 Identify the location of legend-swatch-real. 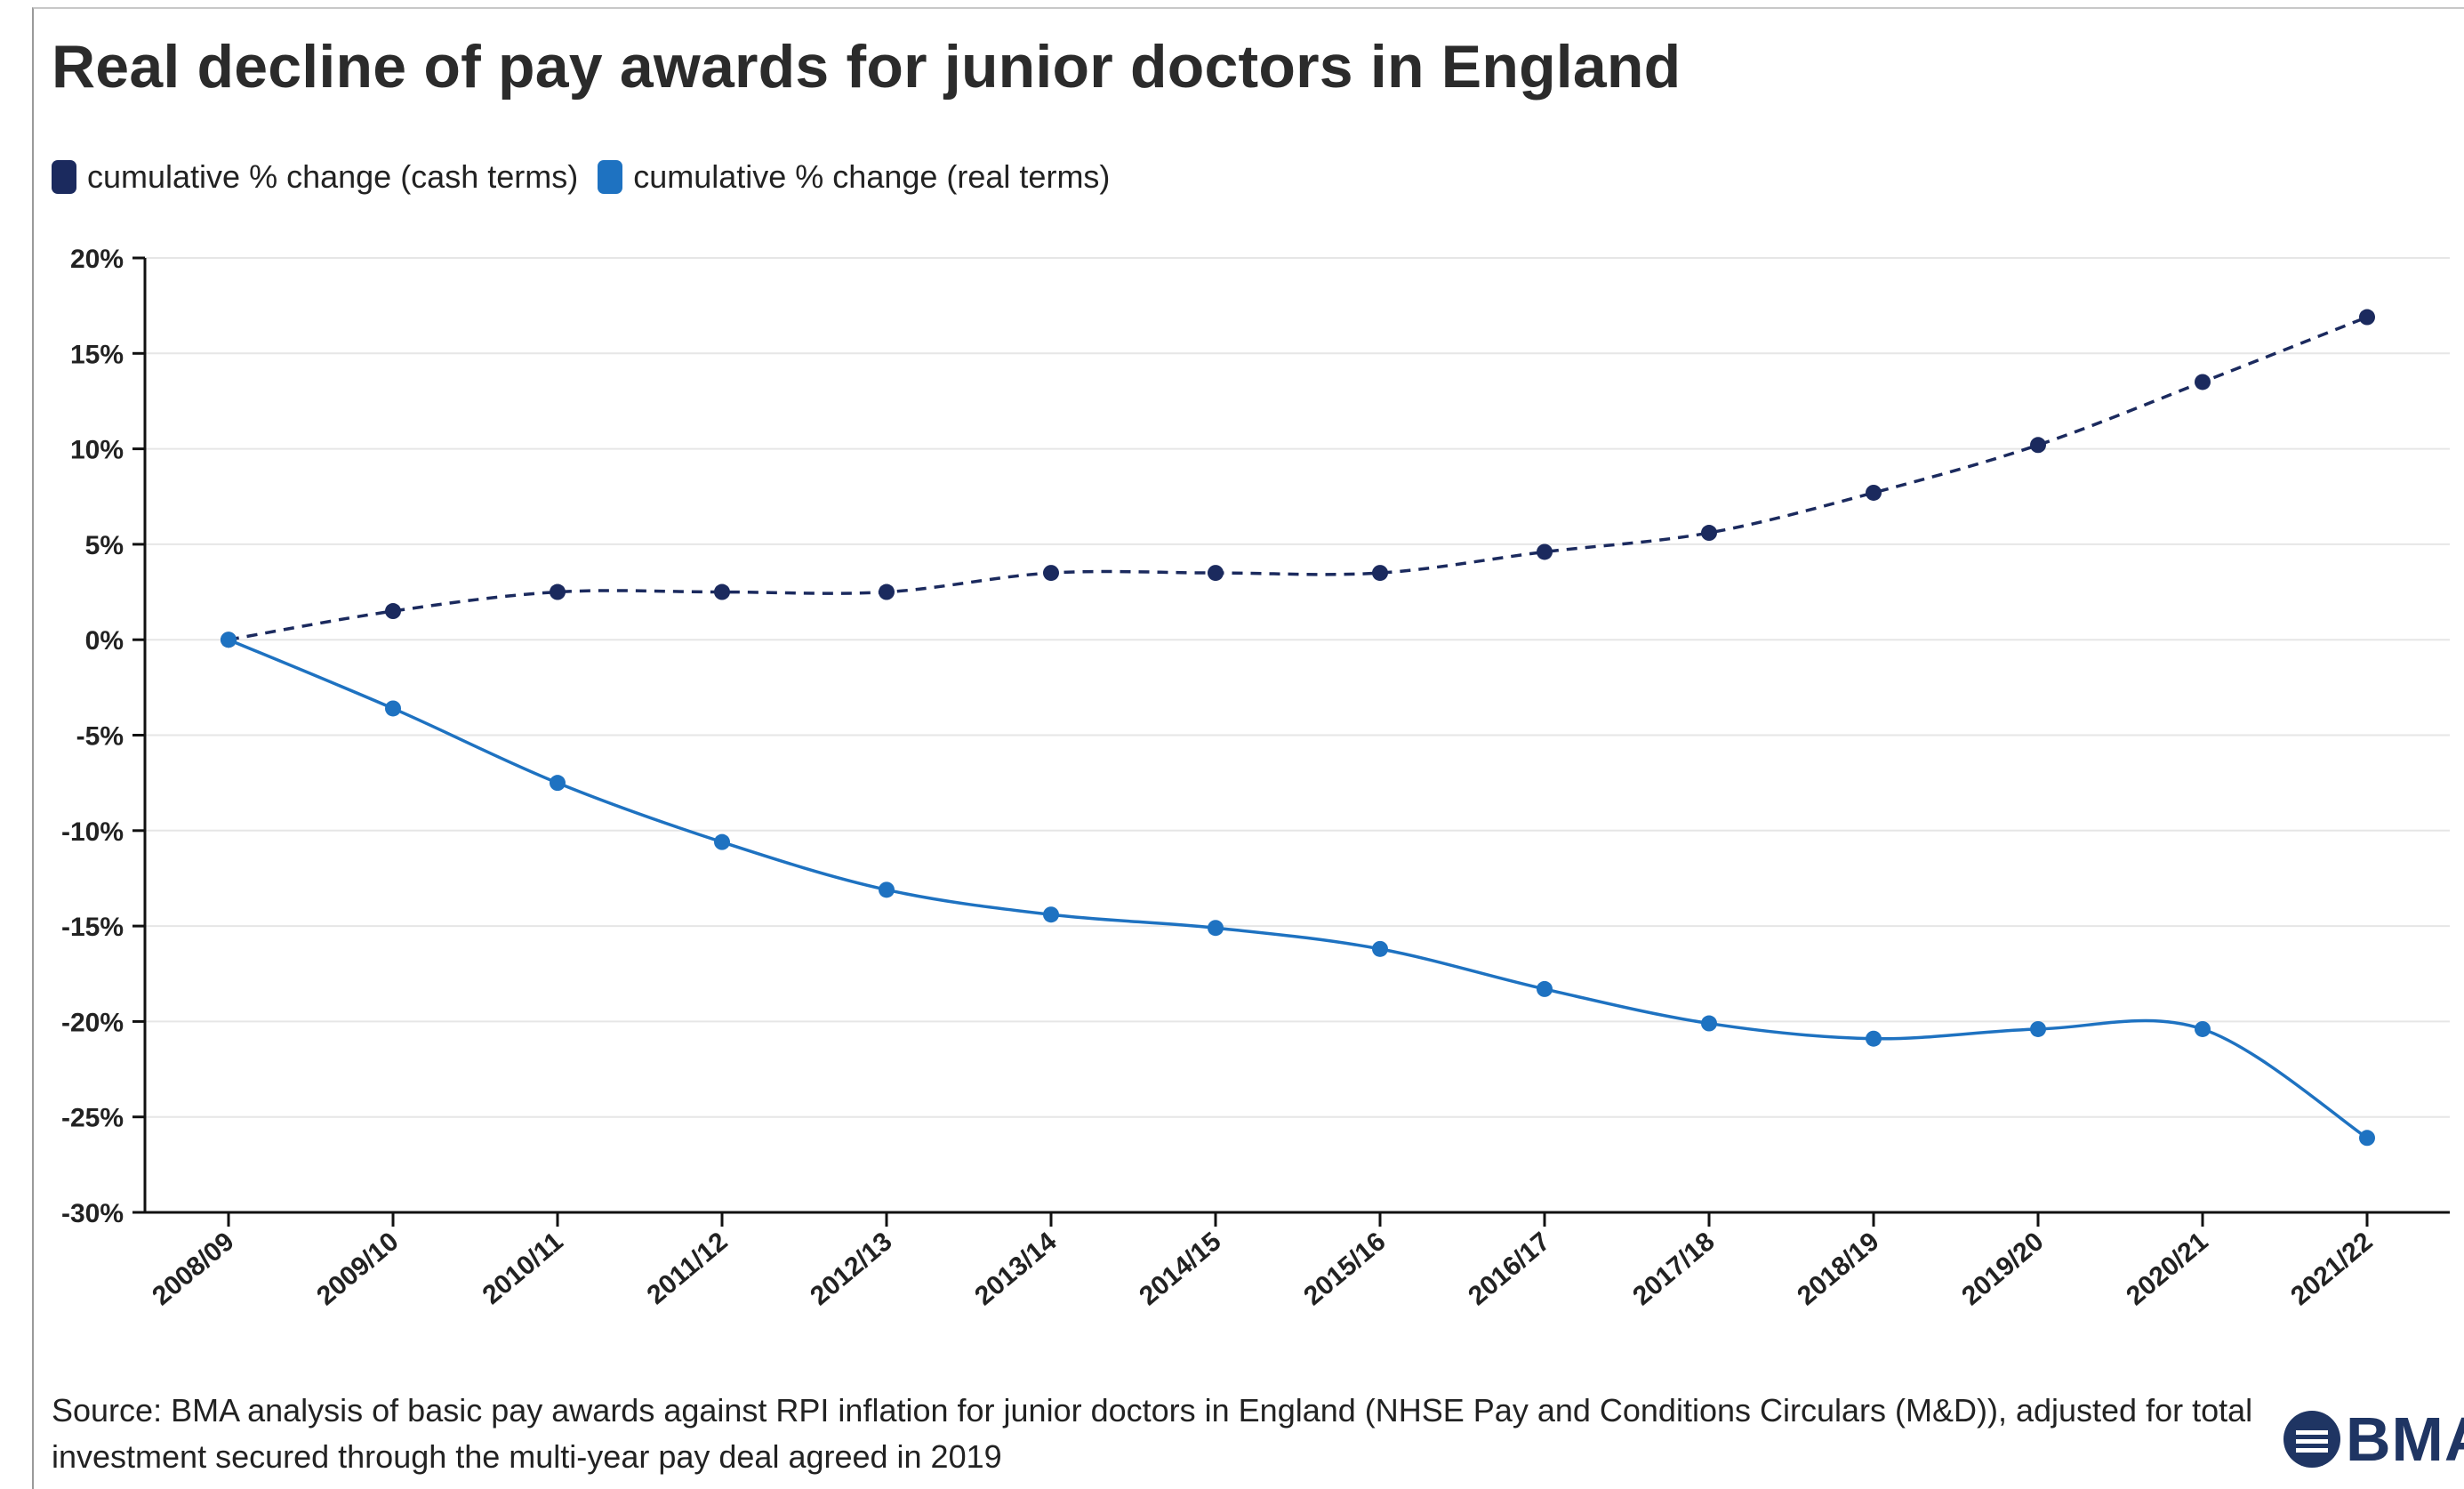
(610, 177).